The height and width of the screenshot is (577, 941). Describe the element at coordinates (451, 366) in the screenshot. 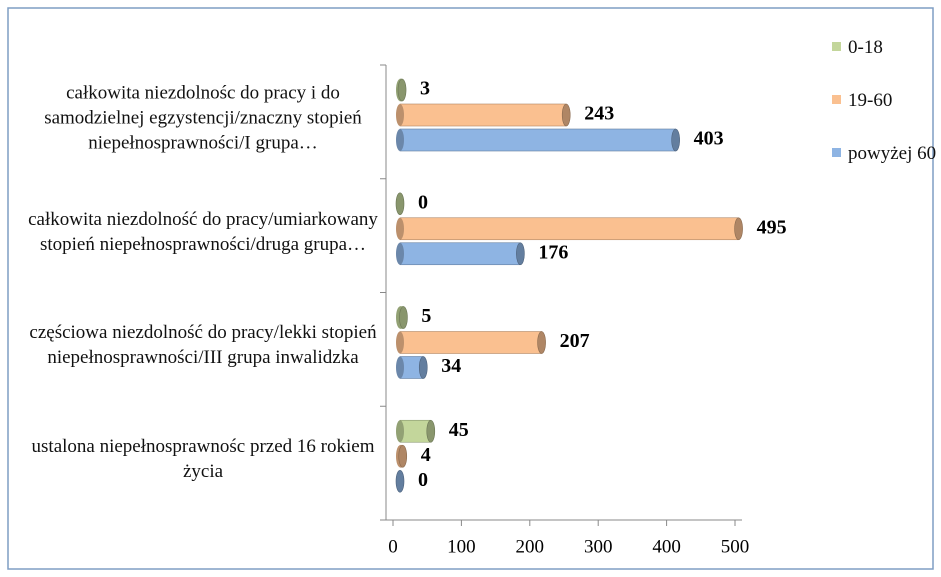

I see `data-label: 34` at that location.